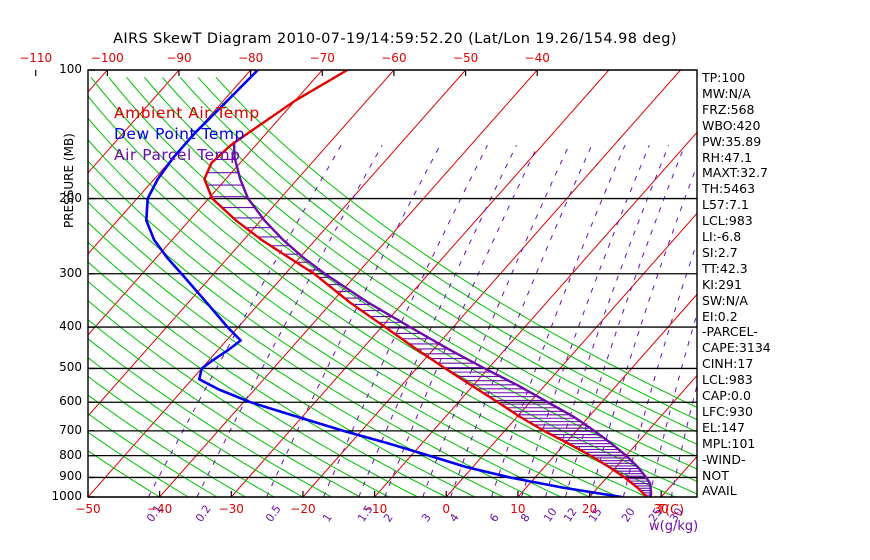  Describe the element at coordinates (674, 526) in the screenshot. I see `x-axis-title-mixing: w(g/kg)` at that location.